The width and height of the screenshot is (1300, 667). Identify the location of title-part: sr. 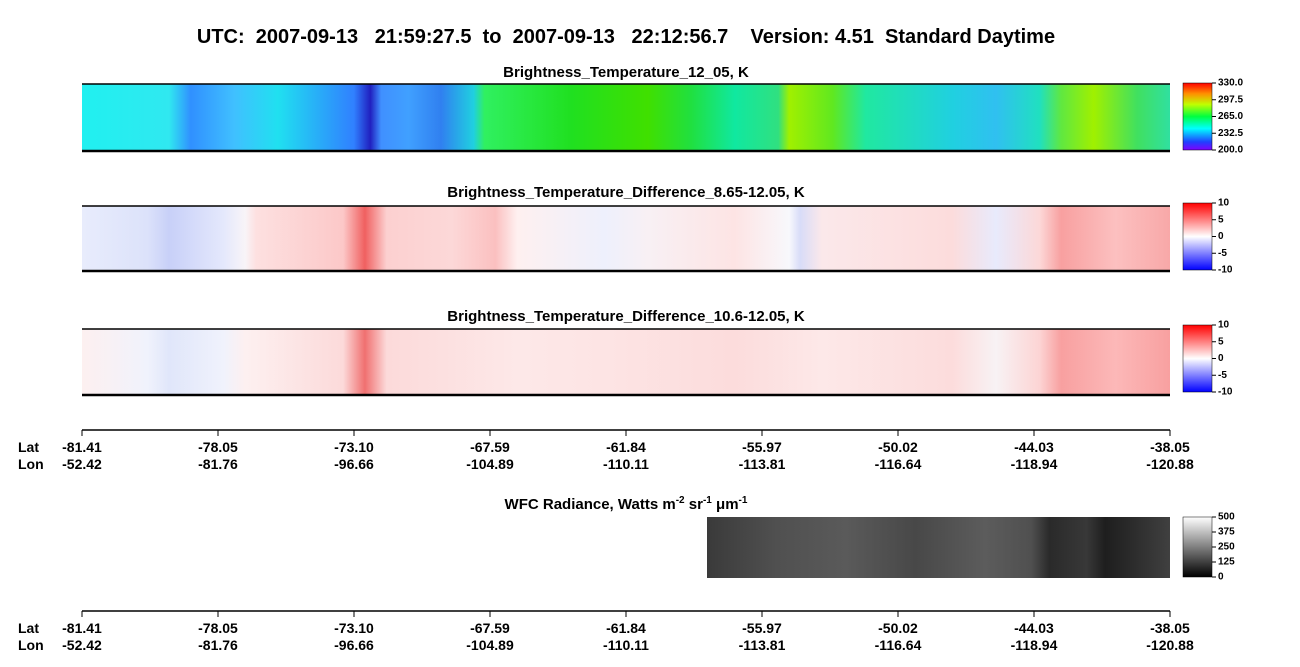
(694, 504).